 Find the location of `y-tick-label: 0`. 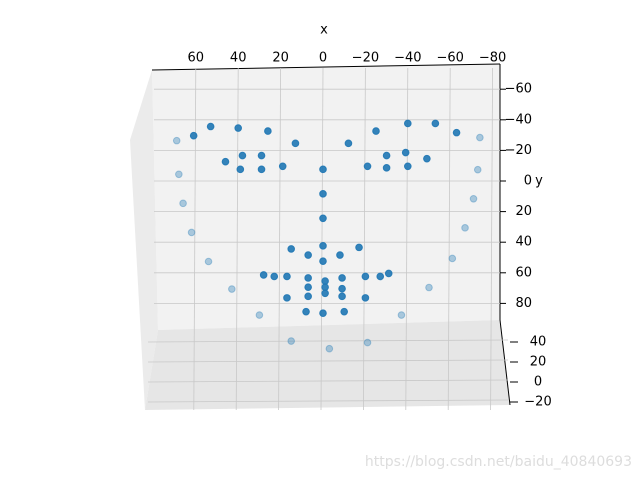

y-tick-label: 0 is located at coordinates (528, 181).